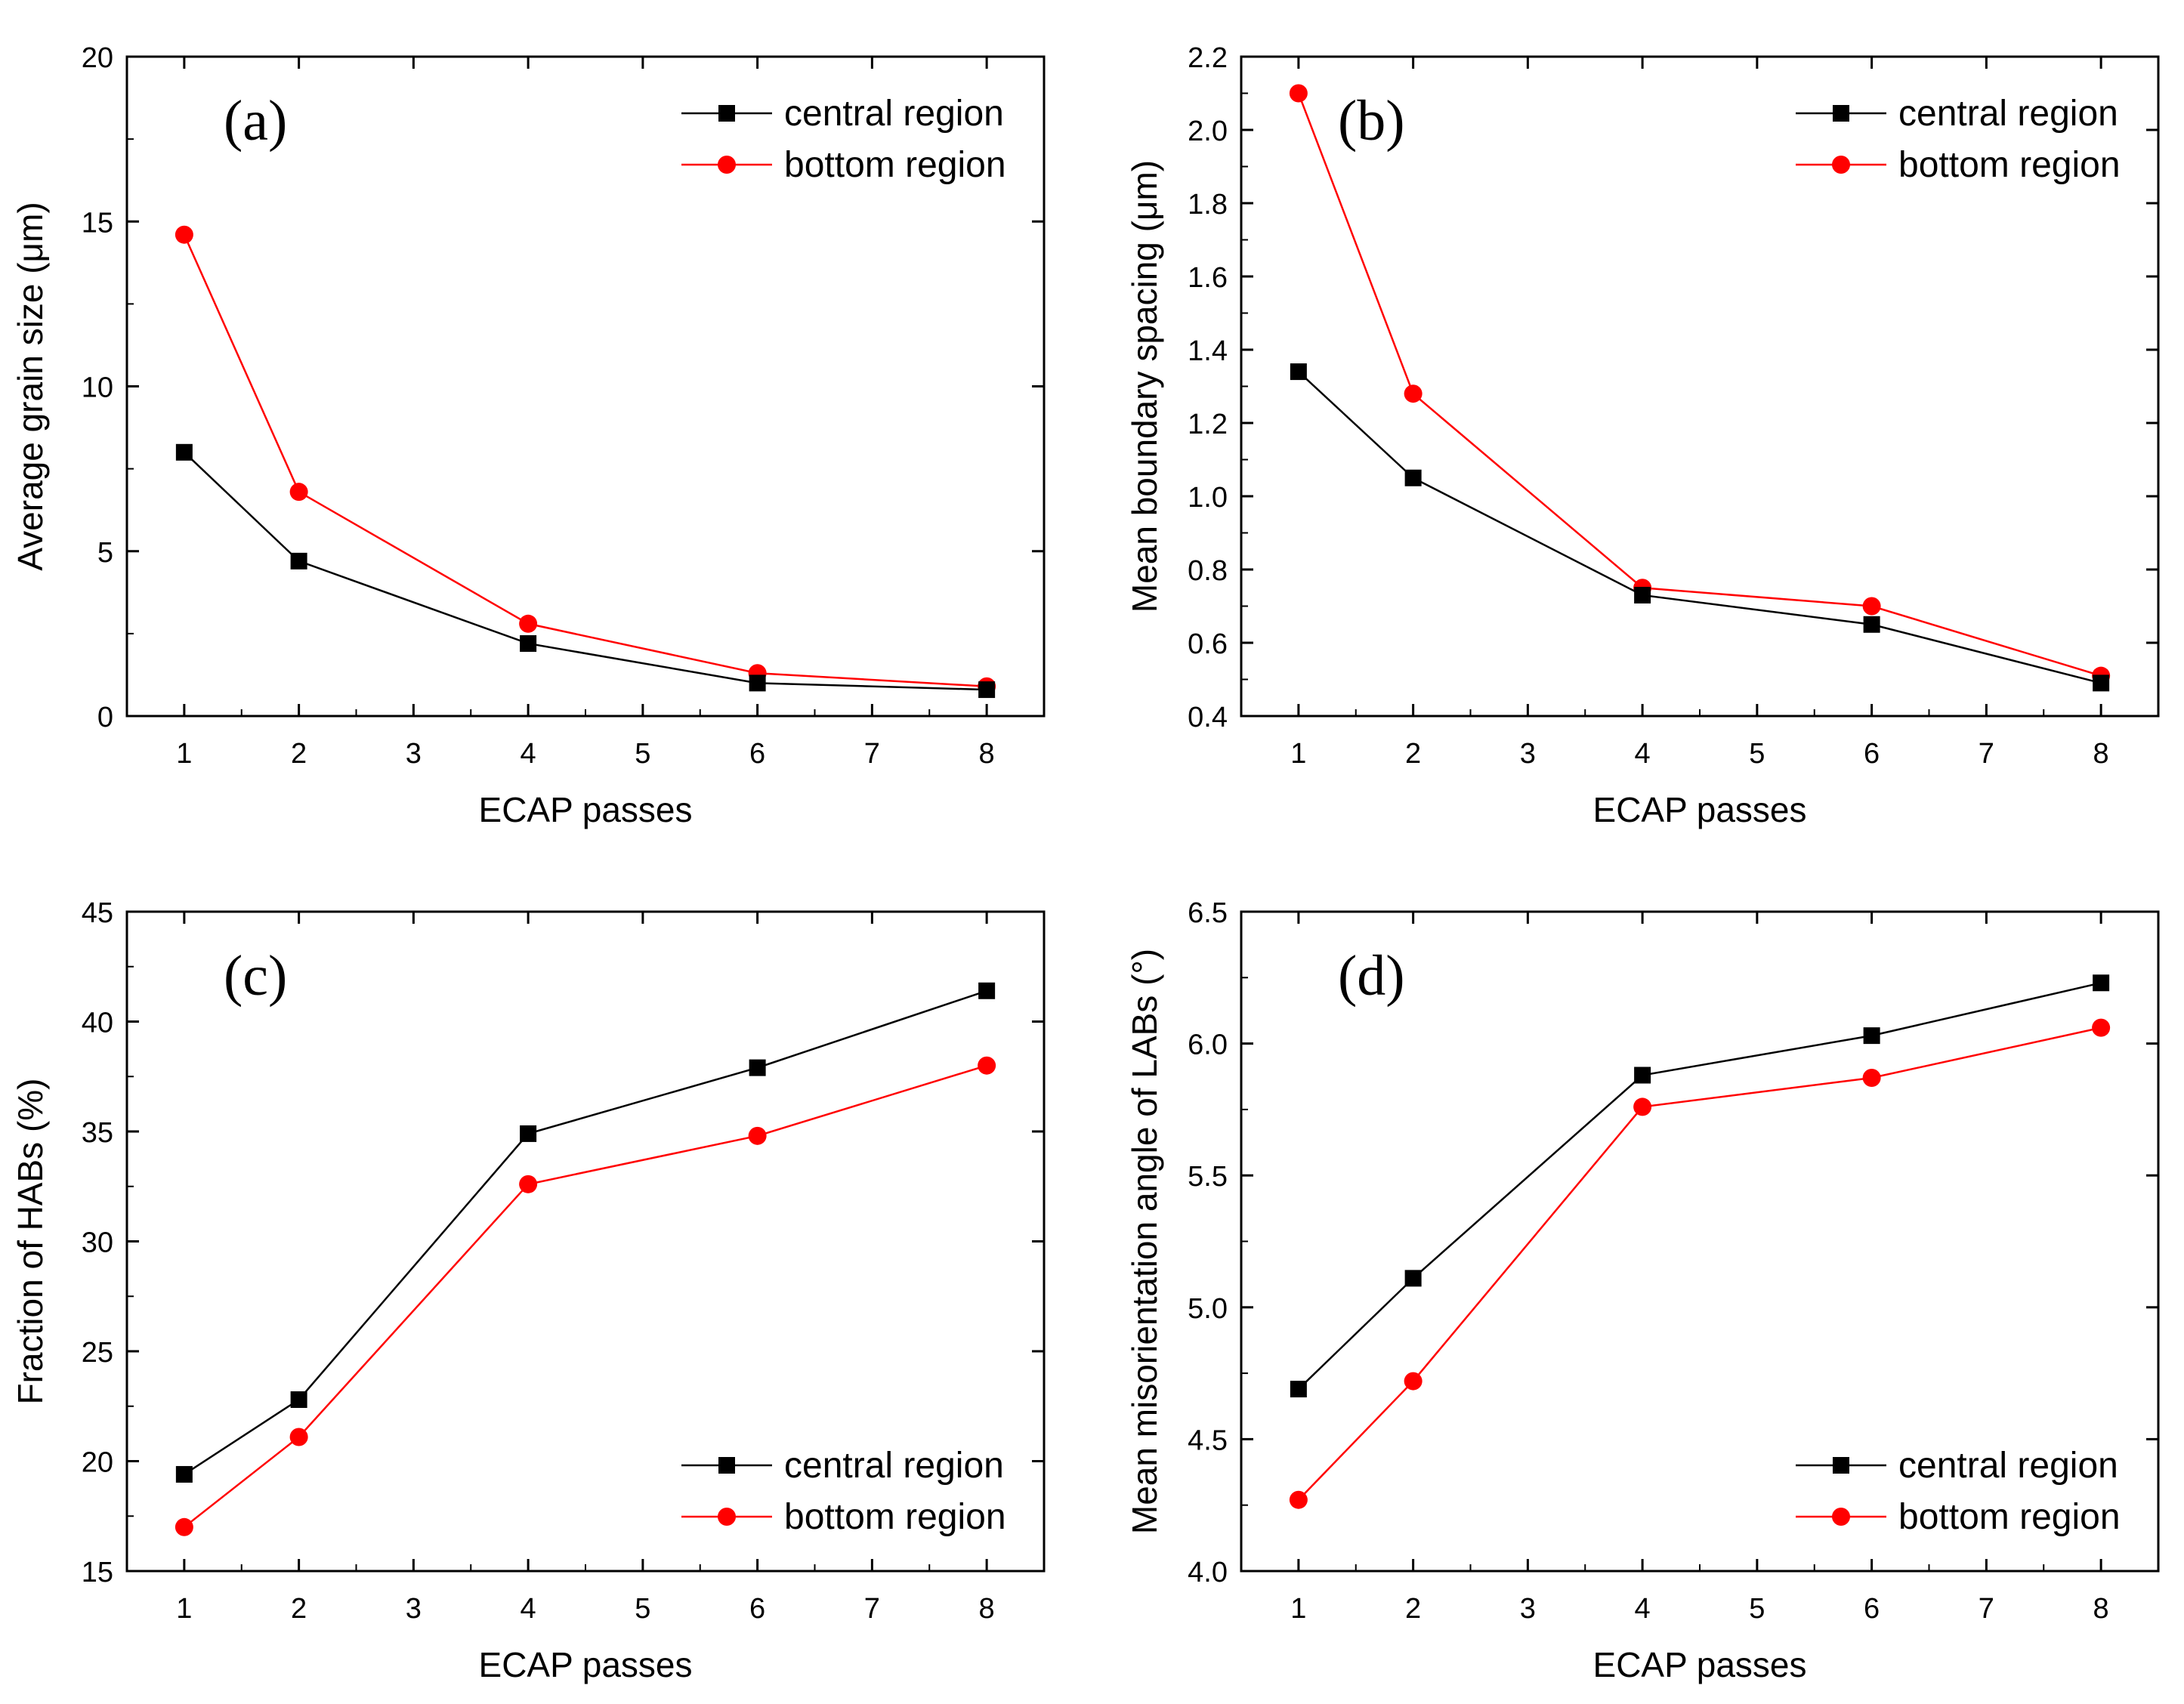  What do you see at coordinates (1208, 1045) in the screenshot?
I see `y-tick-label: 6.0` at bounding box center [1208, 1045].